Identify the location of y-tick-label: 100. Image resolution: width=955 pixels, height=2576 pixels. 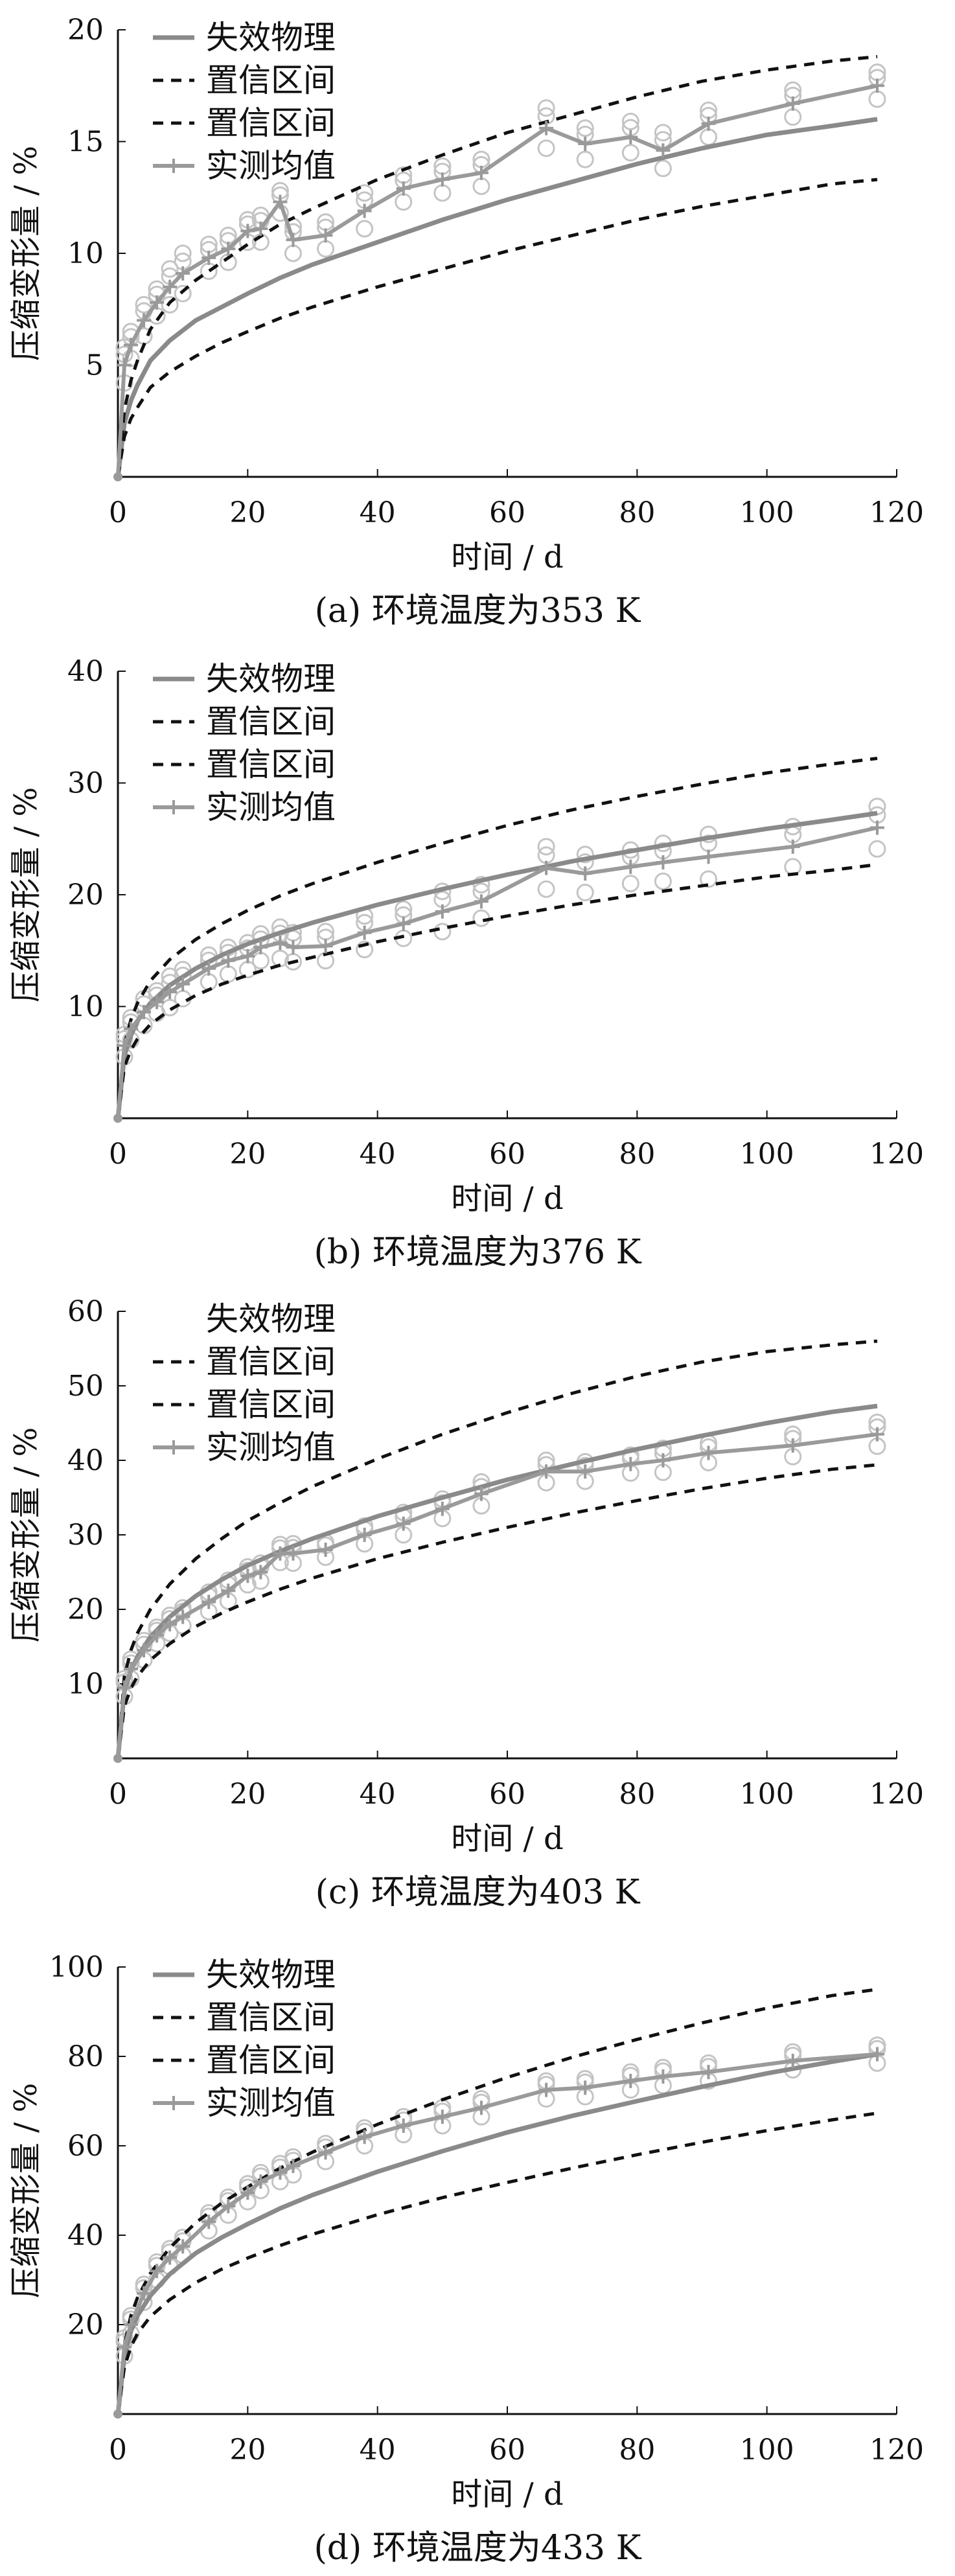
(76, 1967).